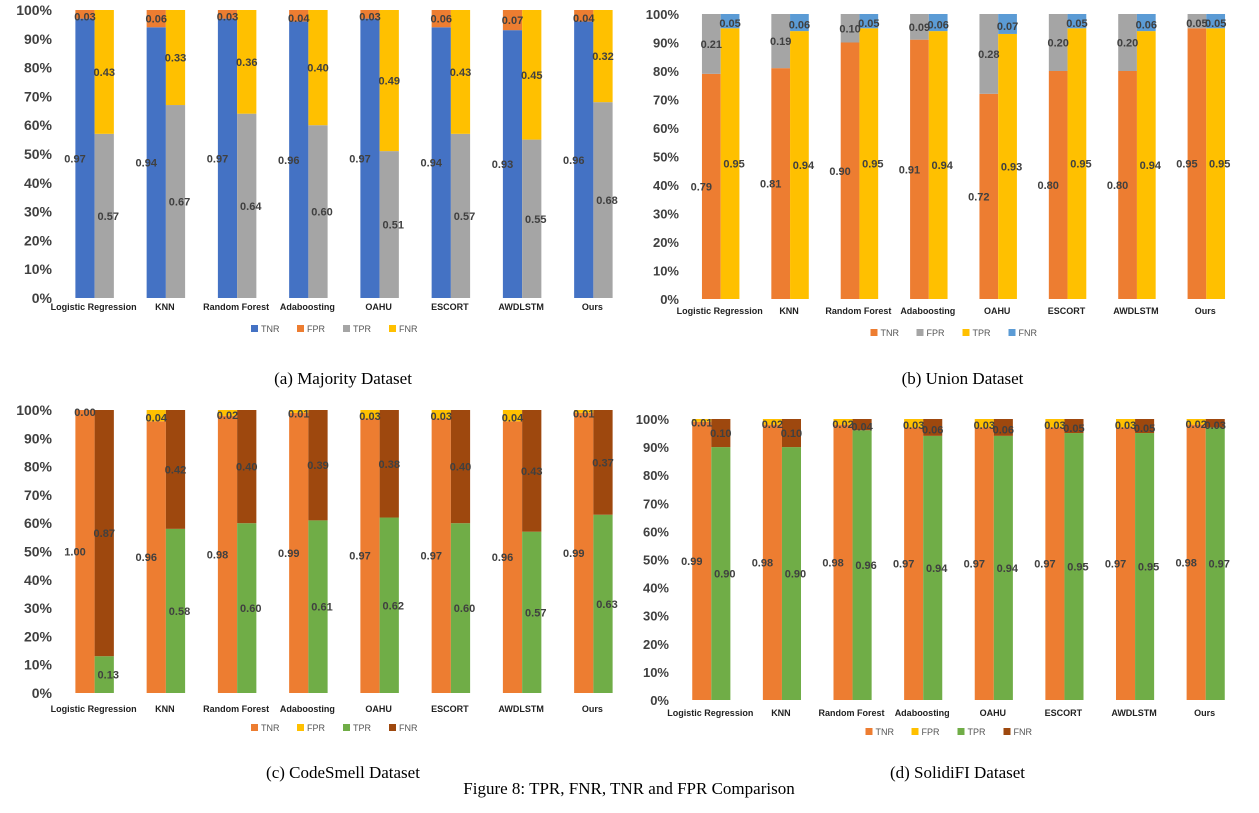  What do you see at coordinates (343, 772) in the screenshot?
I see `panel-caption: (c) CodeSmell Dataset` at bounding box center [343, 772].